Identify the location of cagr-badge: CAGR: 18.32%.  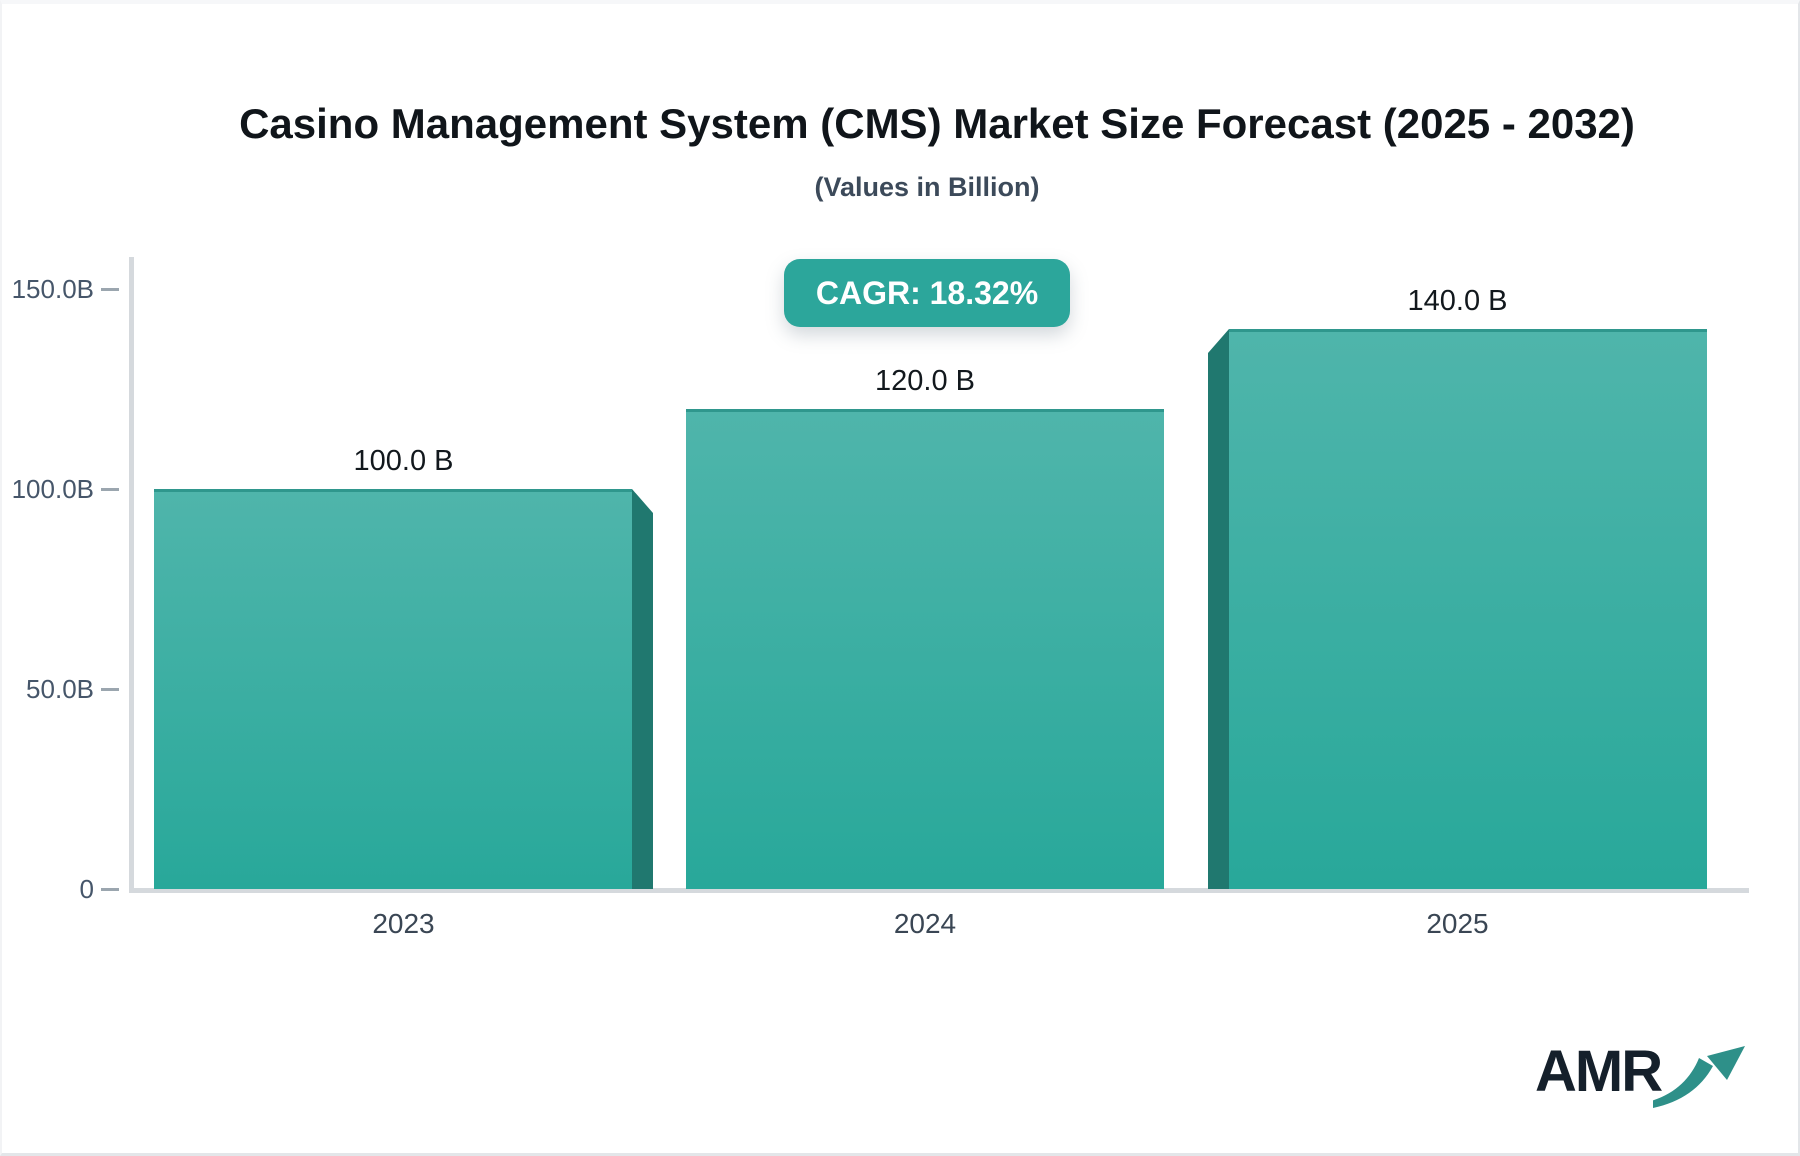
(927, 293).